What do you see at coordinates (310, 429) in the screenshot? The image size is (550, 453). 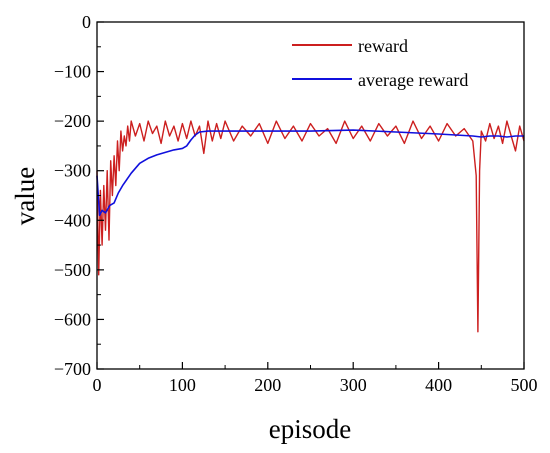 I see `x-axis-title: episode` at bounding box center [310, 429].